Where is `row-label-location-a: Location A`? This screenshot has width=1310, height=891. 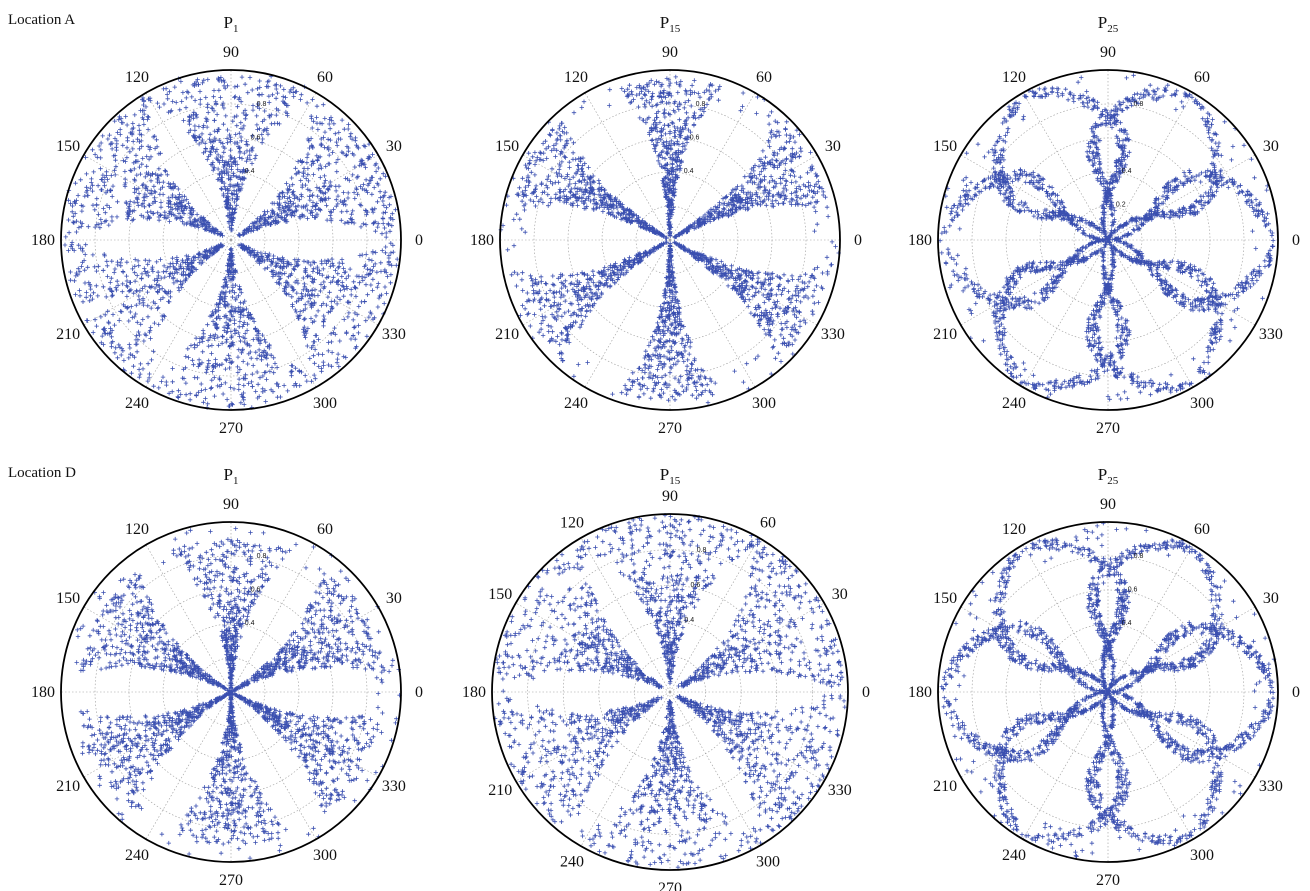 row-label-location-a: Location A is located at coordinates (42, 20).